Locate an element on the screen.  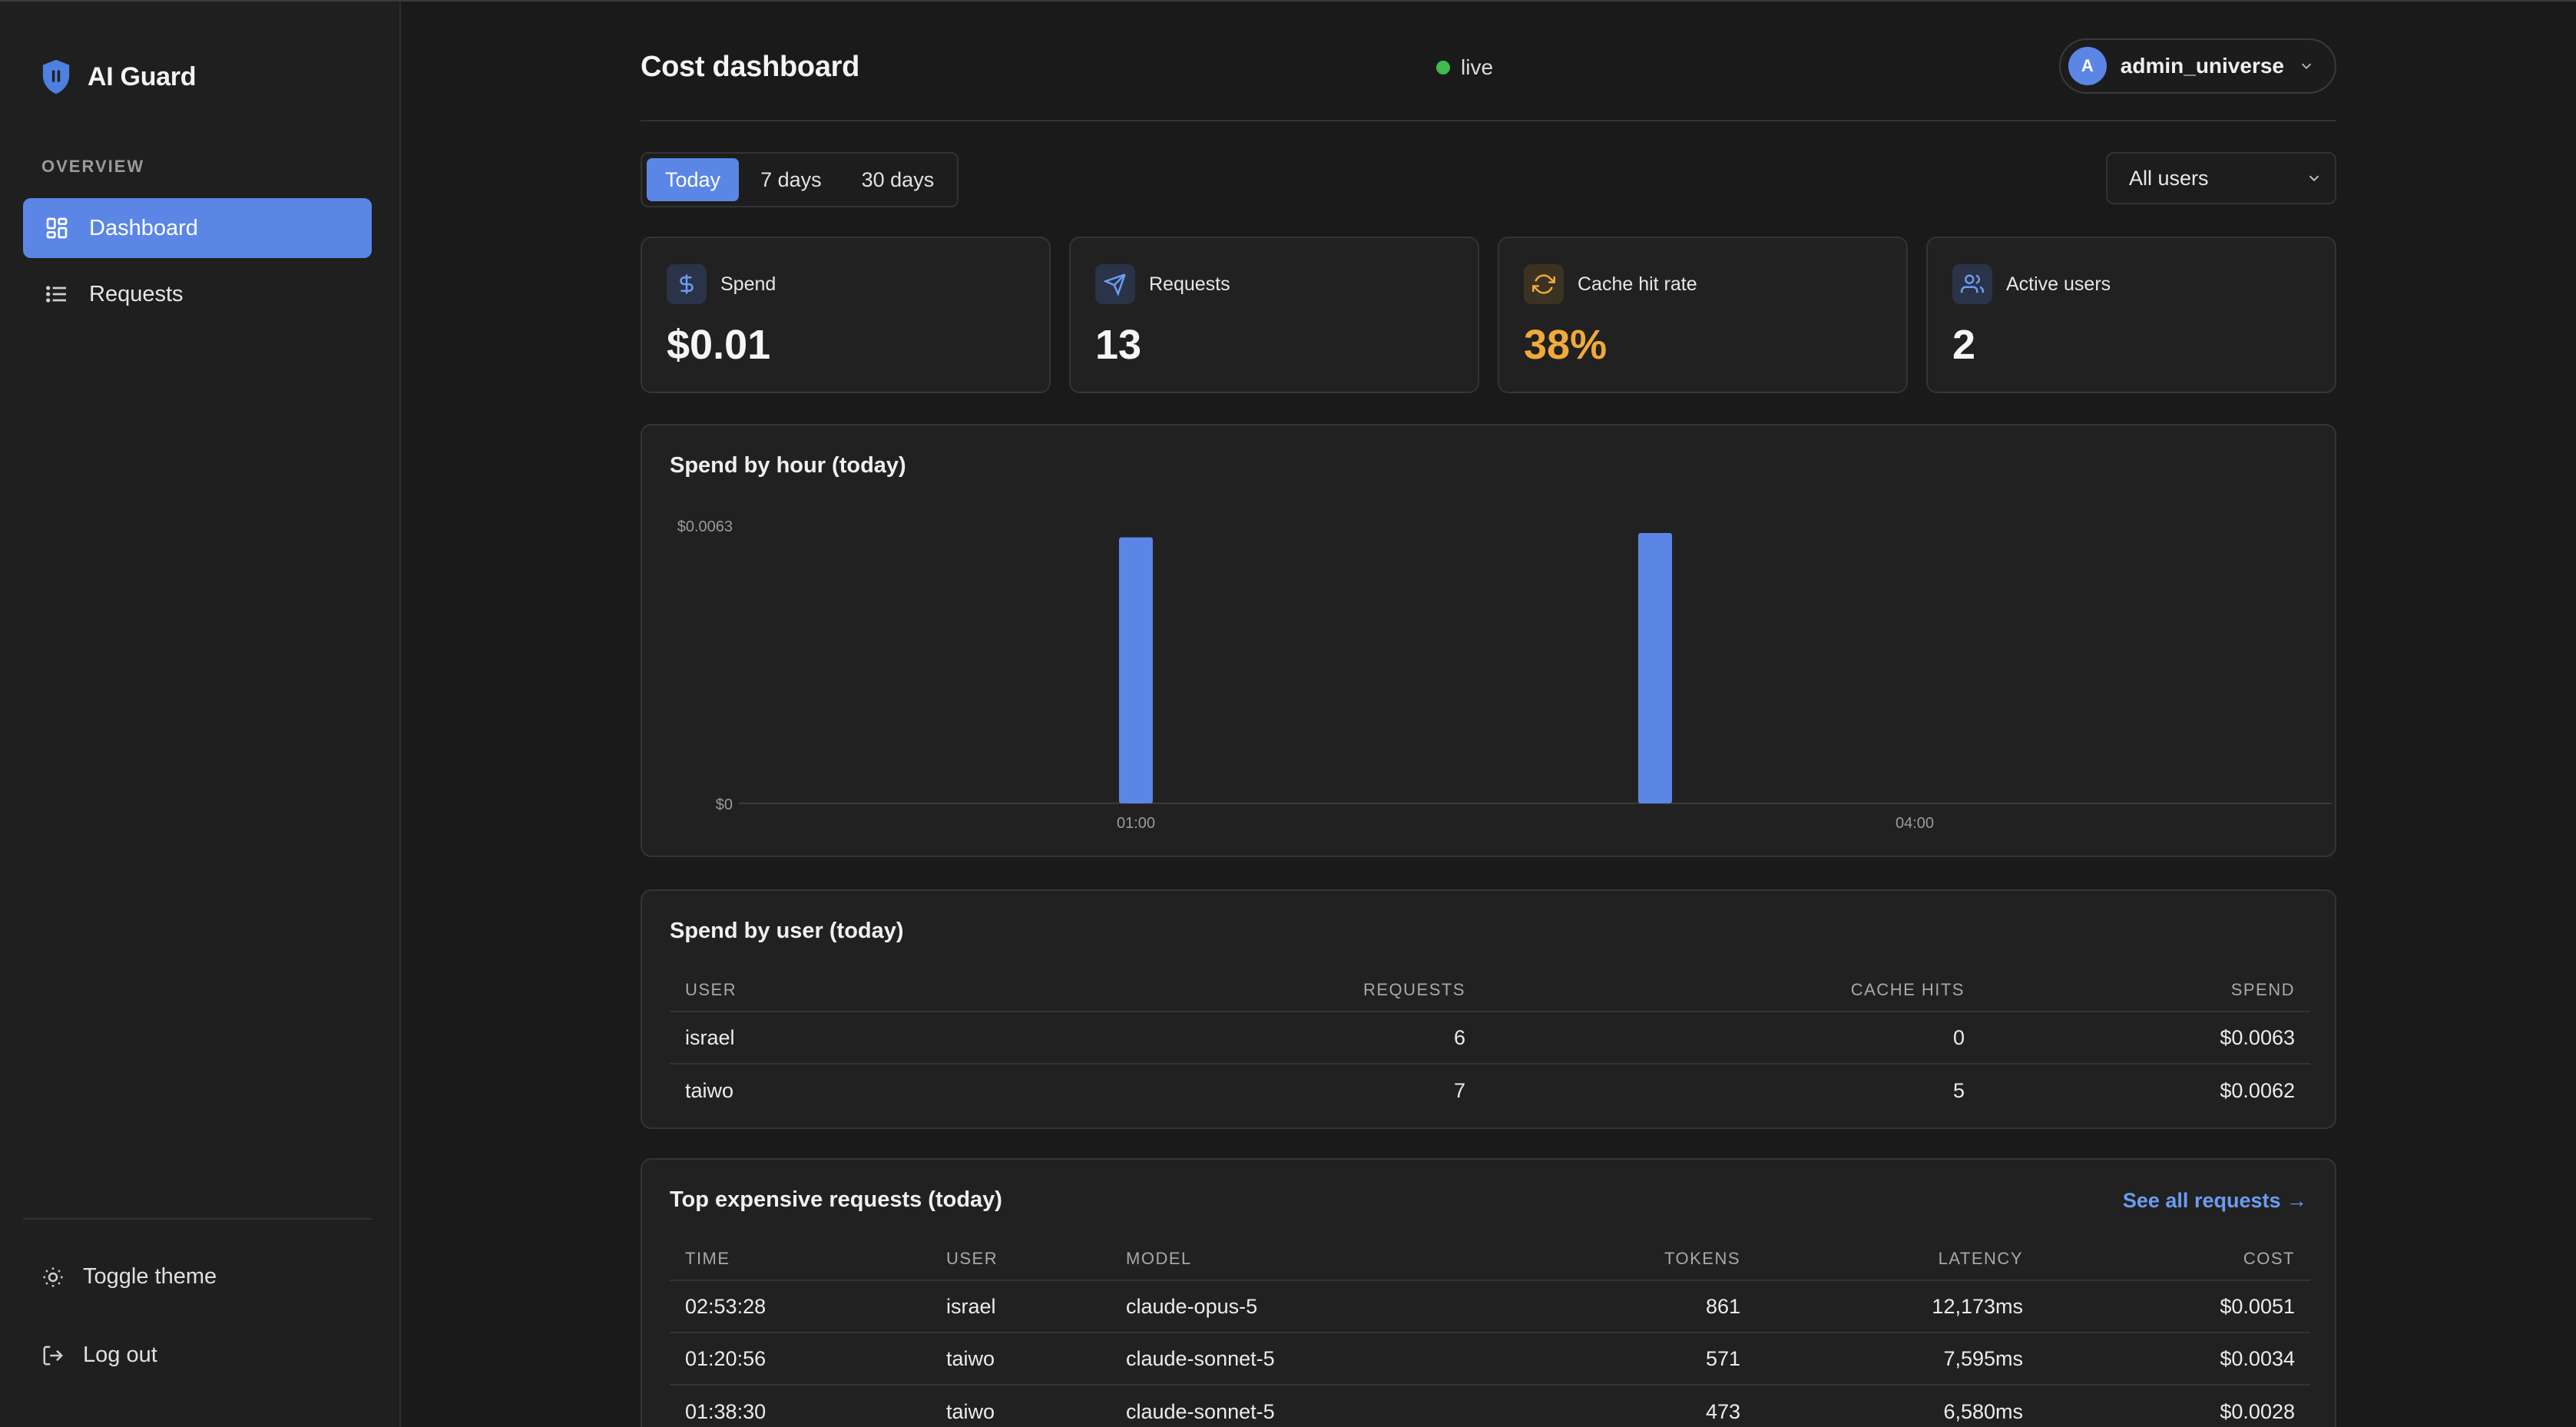
chevron-down-icon is located at coordinates (2306, 66).